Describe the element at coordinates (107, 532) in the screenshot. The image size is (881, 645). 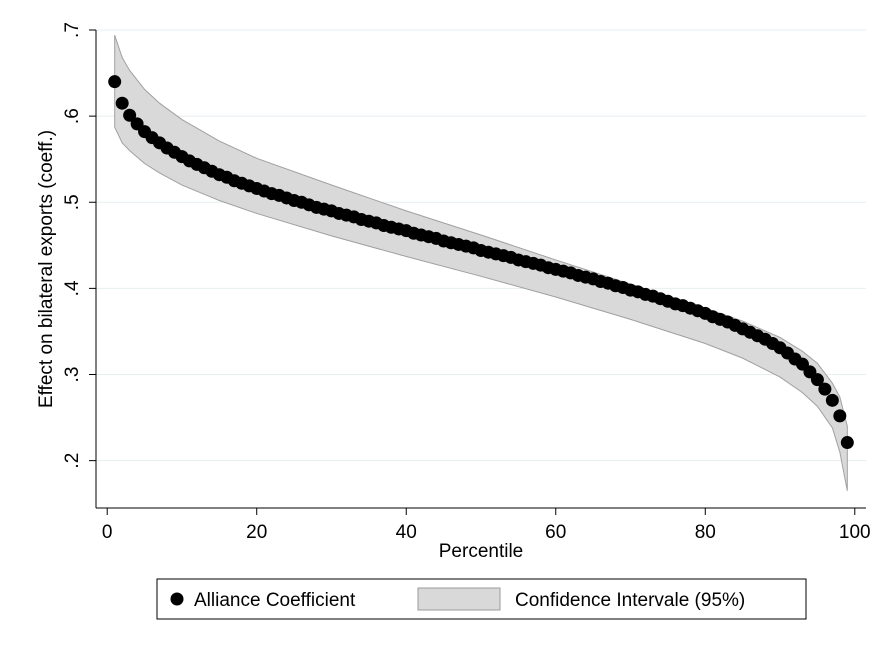
I see `x-tick-label-0: 0` at that location.